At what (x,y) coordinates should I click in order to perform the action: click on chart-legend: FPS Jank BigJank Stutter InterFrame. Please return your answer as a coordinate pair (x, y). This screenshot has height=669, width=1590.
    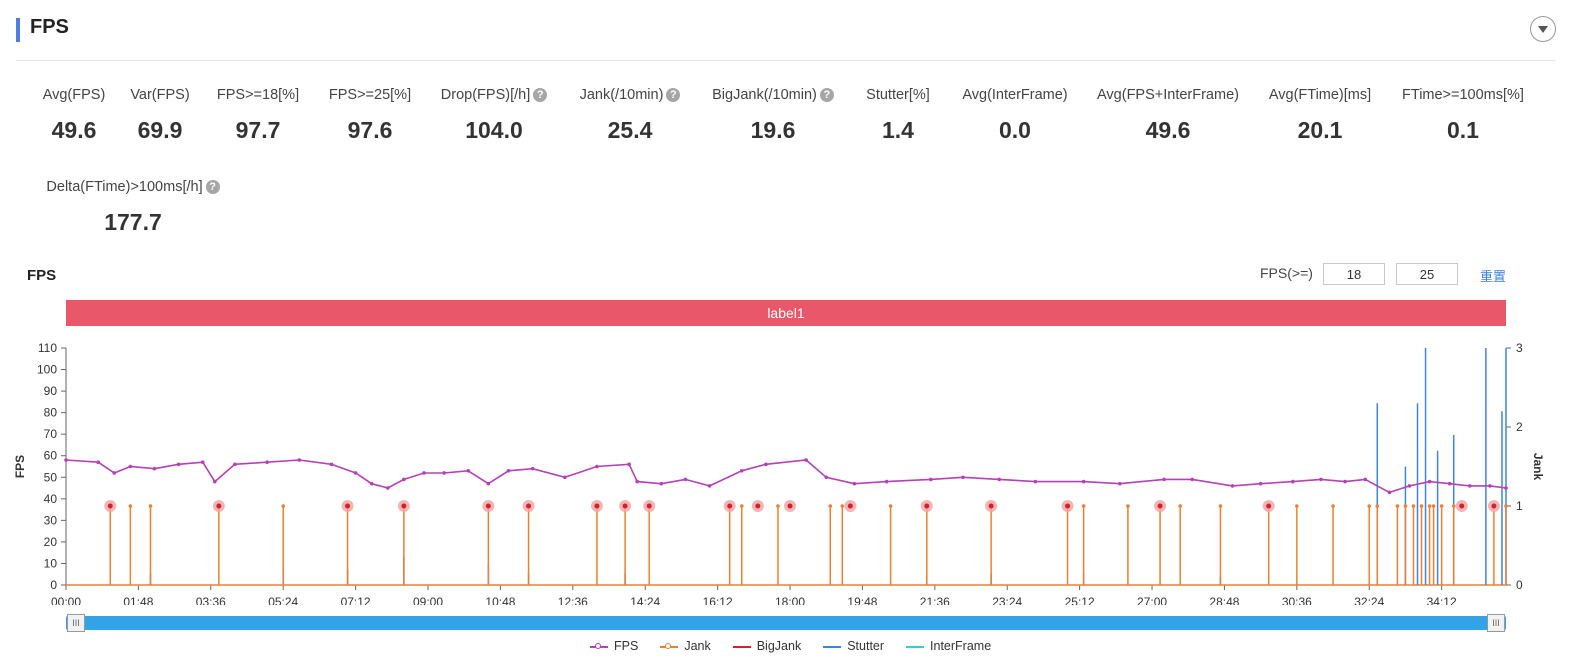
    Looking at the image, I should click on (801, 647).